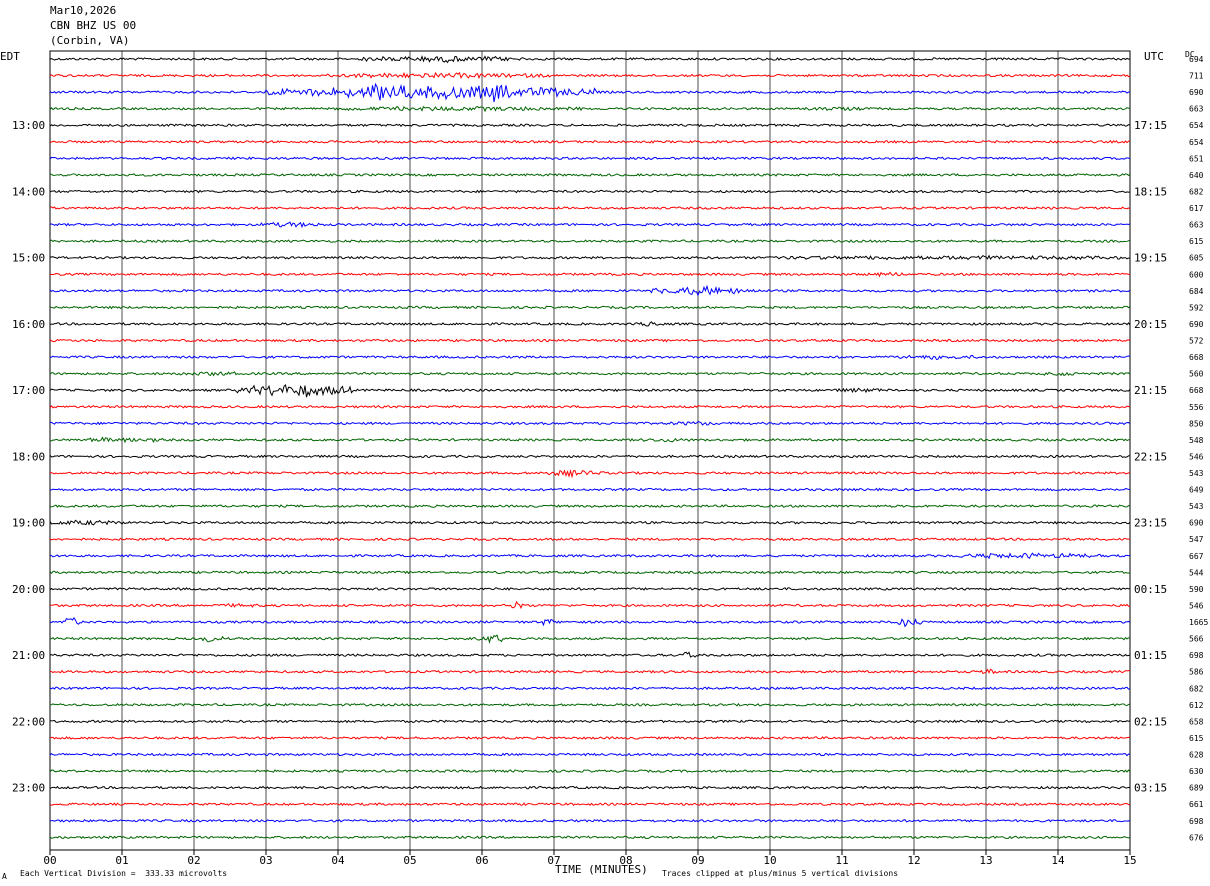 This screenshot has height=886, width=1210. Describe the element at coordinates (1150, 191) in the screenshot. I see `utc-hour-label: 18:15` at that location.